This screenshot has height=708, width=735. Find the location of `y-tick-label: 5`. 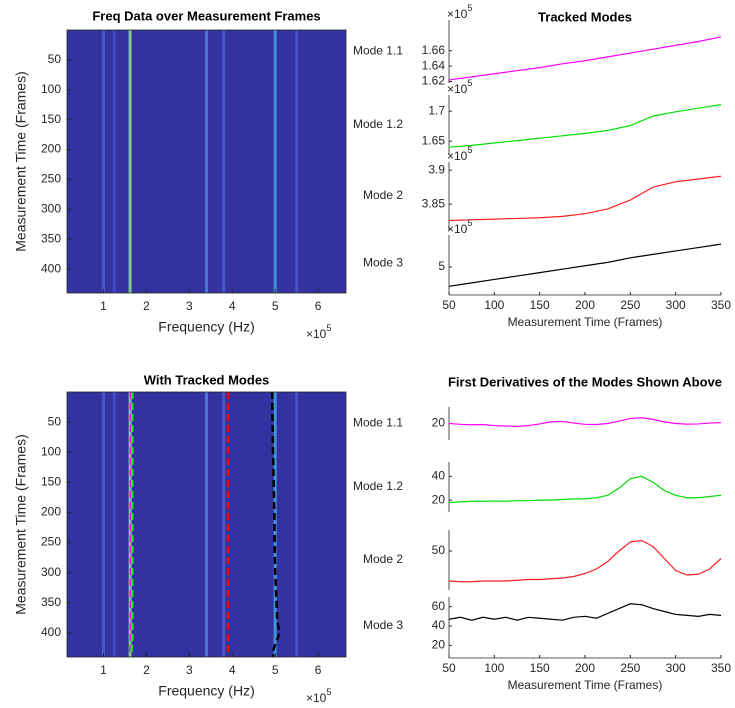

y-tick-label: 5 is located at coordinates (441, 266).